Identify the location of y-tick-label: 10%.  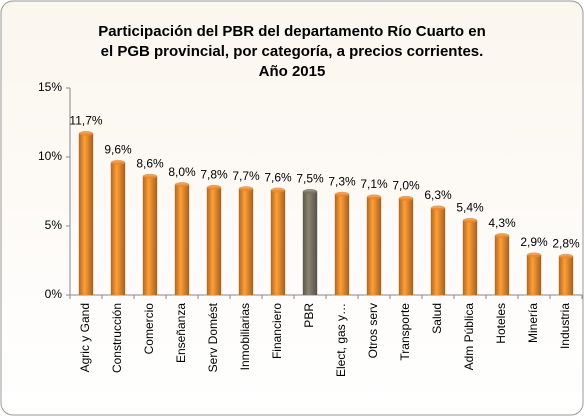
(50, 156).